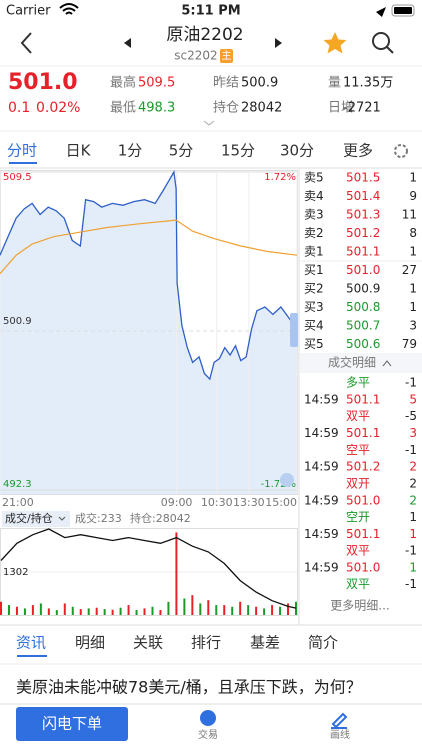 This screenshot has height=750, width=422. What do you see at coordinates (381, 41) in the screenshot?
I see `search-icon` at bounding box center [381, 41].